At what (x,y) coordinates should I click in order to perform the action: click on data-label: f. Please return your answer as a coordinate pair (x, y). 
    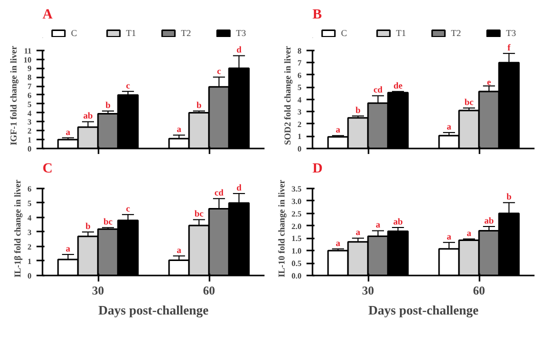
    Looking at the image, I should click on (509, 47).